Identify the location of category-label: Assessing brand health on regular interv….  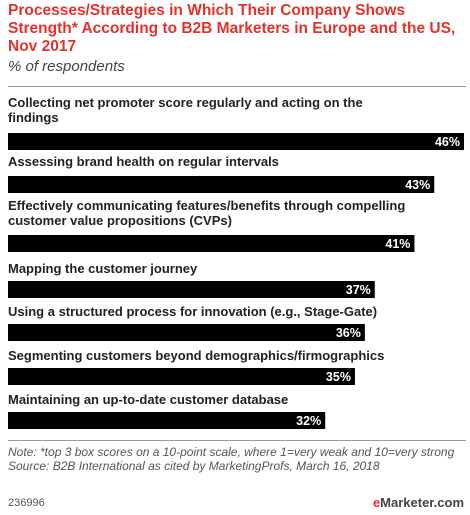
(143, 161).